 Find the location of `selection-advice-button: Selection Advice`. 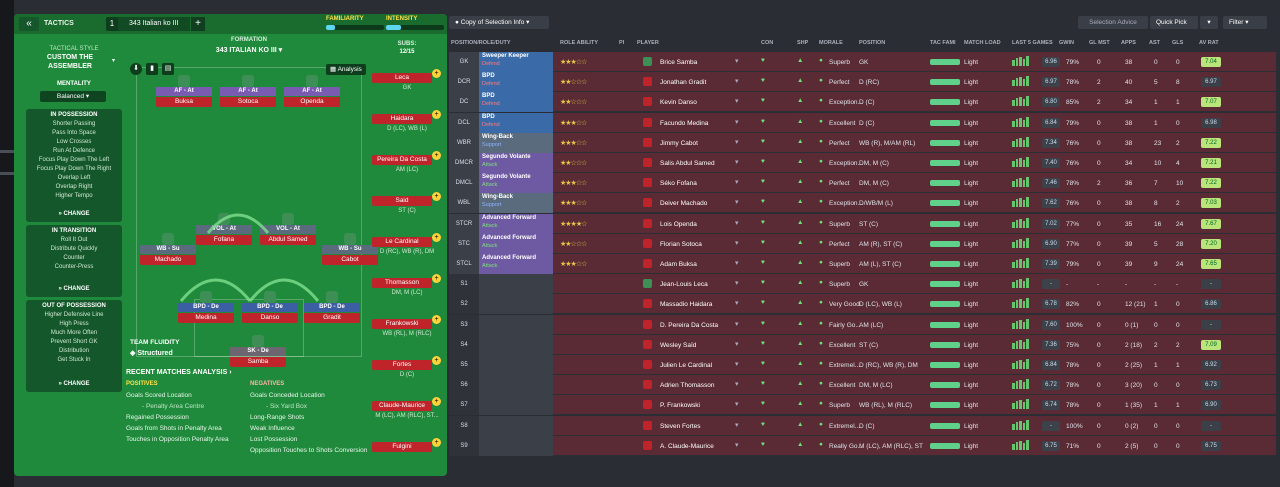

selection-advice-button: Selection Advice is located at coordinates (1113, 22).